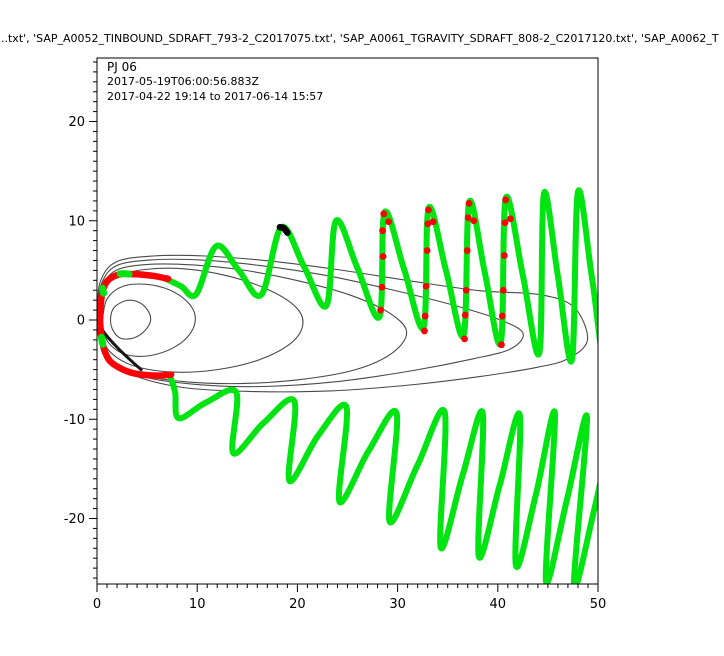  Describe the element at coordinates (81, 321) in the screenshot. I see `y-tick-label: 0` at that location.